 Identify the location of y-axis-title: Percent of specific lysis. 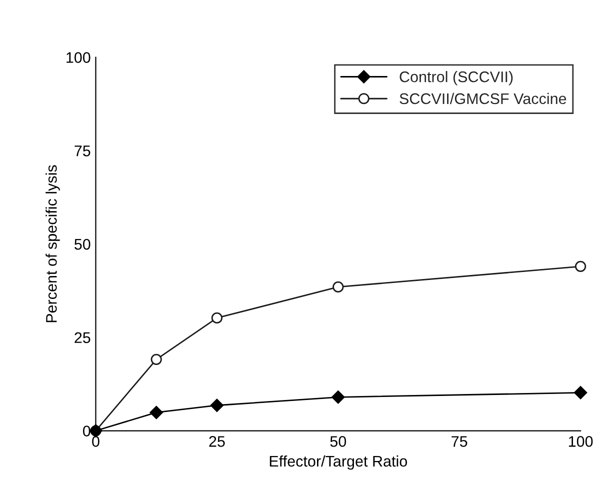
(53, 243).